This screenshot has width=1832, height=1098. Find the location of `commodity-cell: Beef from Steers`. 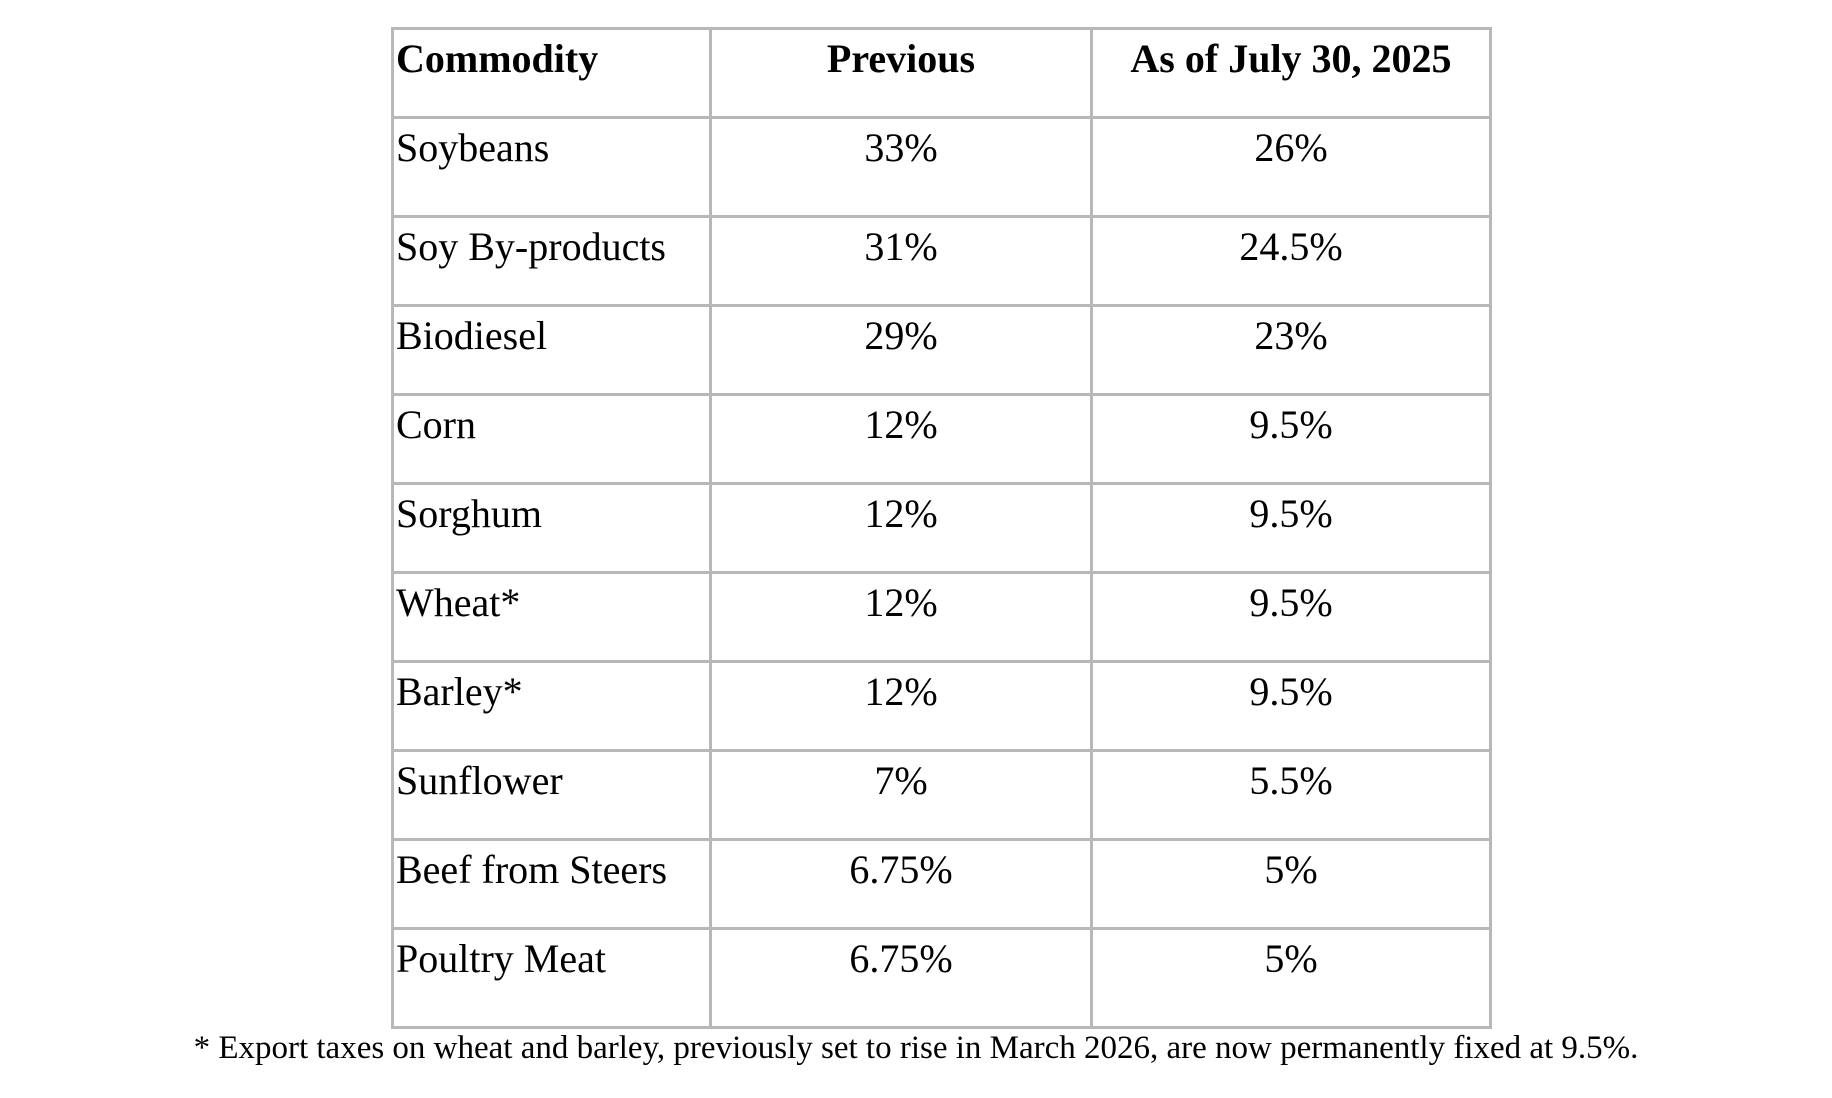

commodity-cell: Beef from Steers is located at coordinates (551, 884).